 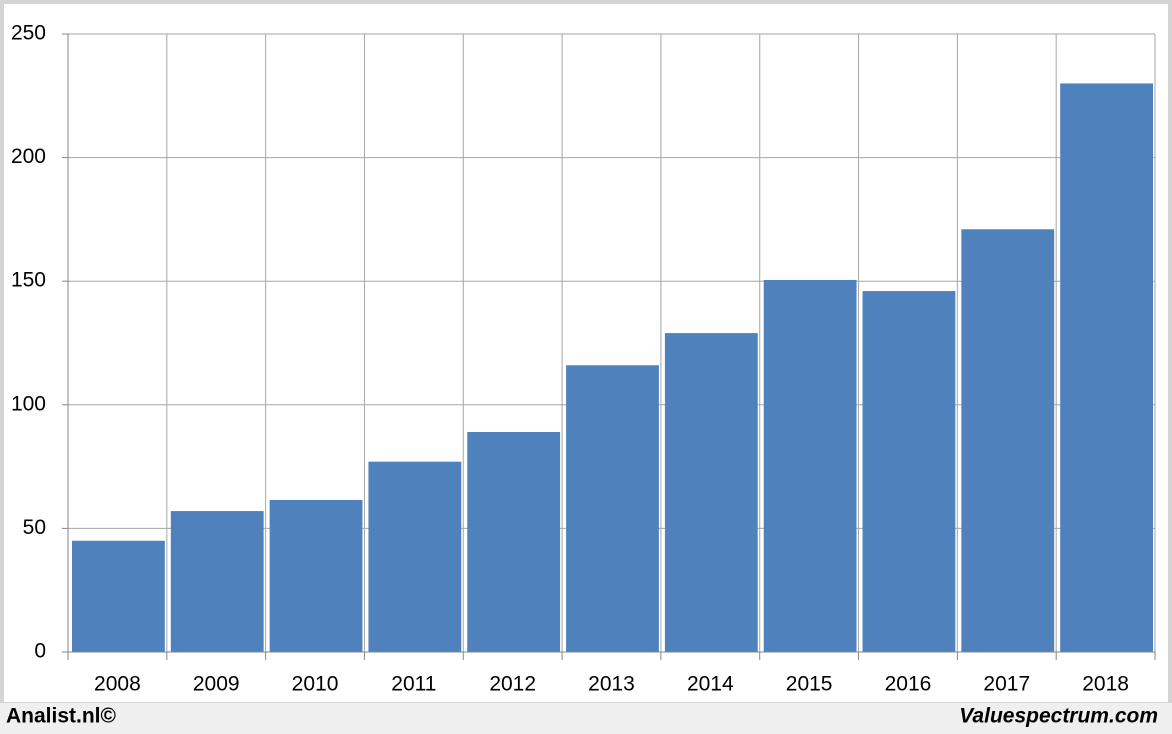 I want to click on x-tick-label: 2018, so click(x=1105, y=684).